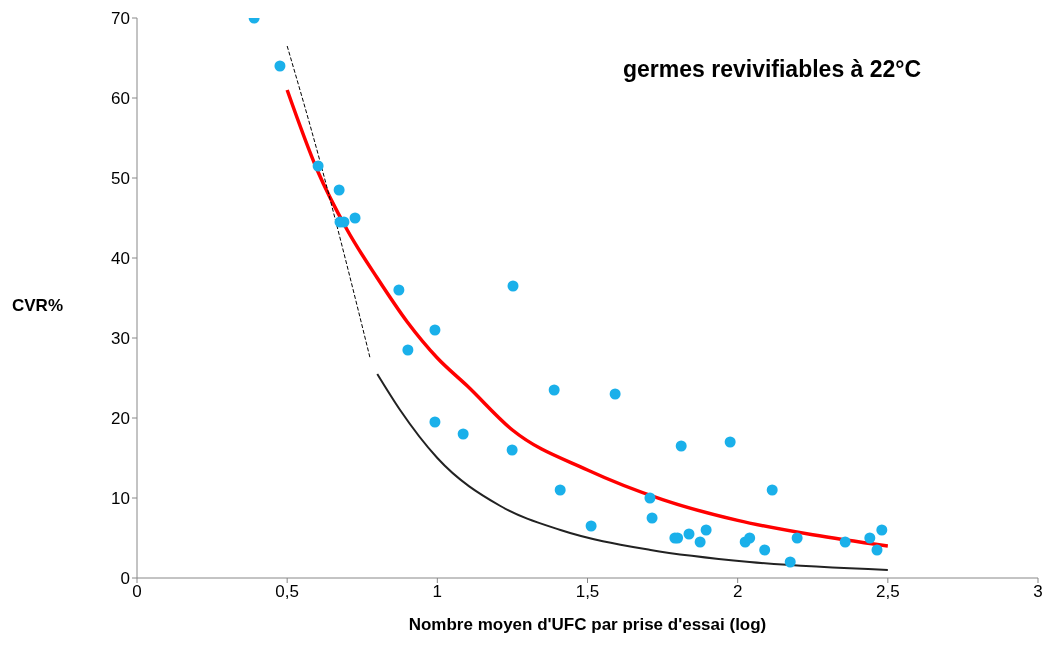 This screenshot has width=1058, height=653. I want to click on y-tick-label: 70, so click(120, 19).